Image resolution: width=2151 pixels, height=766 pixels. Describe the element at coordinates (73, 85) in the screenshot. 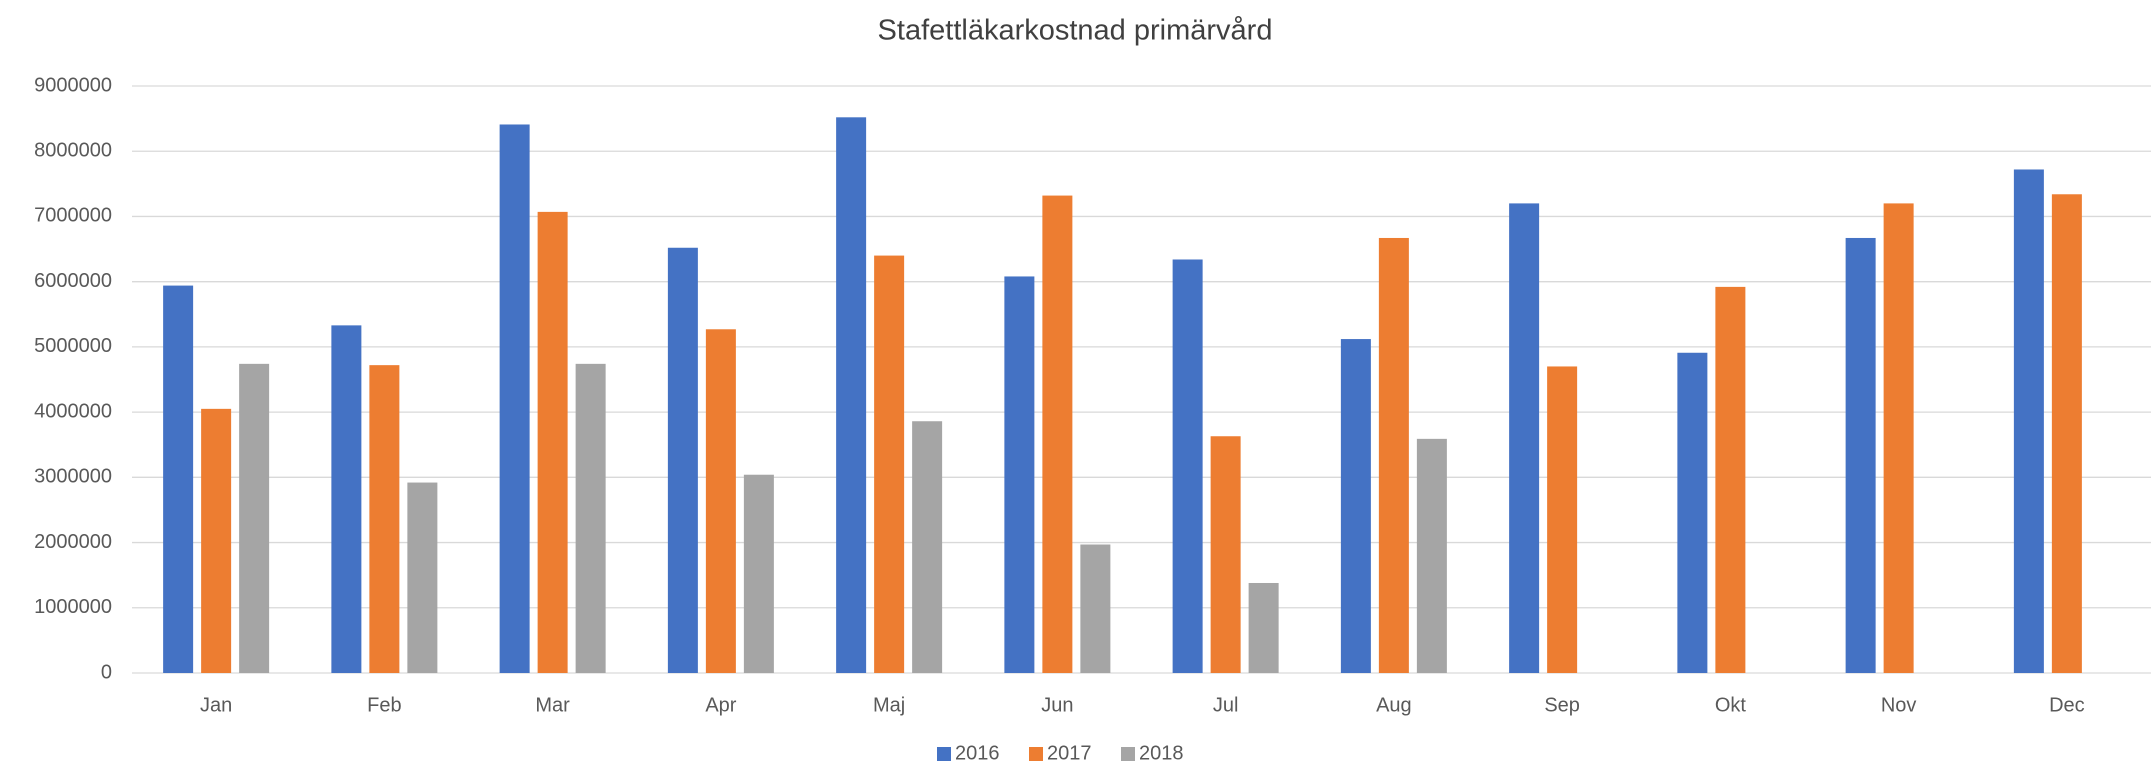

I see `y-tick-label: 9000000` at that location.